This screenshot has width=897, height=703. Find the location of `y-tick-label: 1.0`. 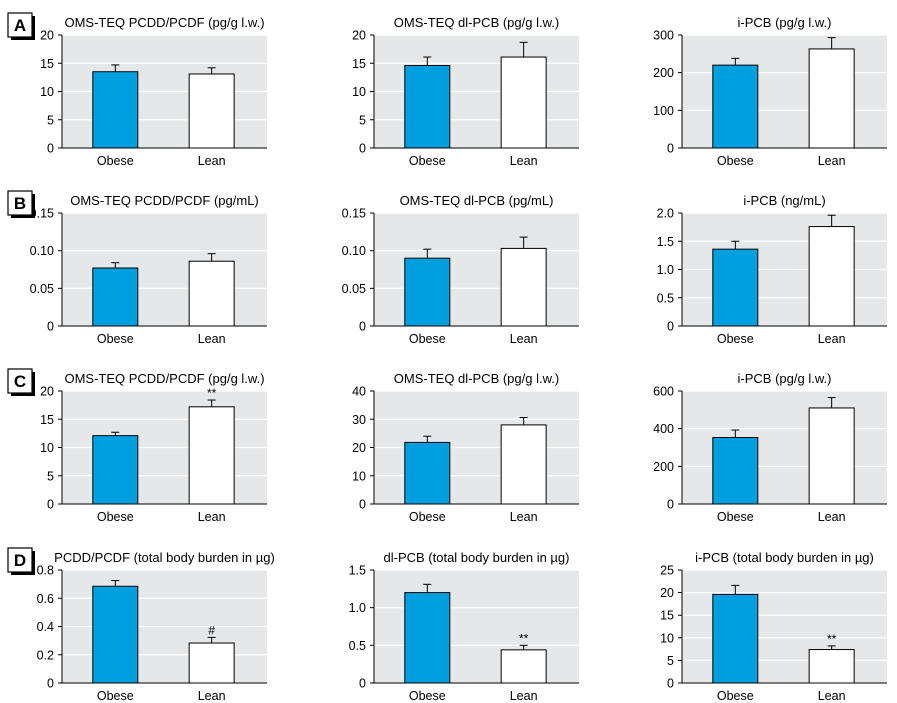

y-tick-label: 1.0 is located at coordinates (357, 608).